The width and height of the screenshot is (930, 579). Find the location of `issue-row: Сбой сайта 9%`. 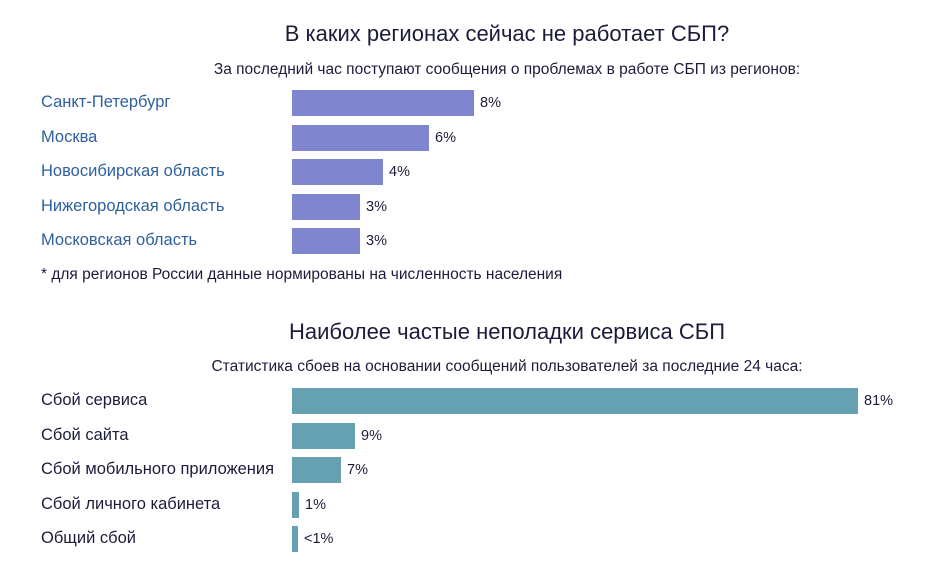

issue-row: Сбой сайта 9% is located at coordinates (465, 435).